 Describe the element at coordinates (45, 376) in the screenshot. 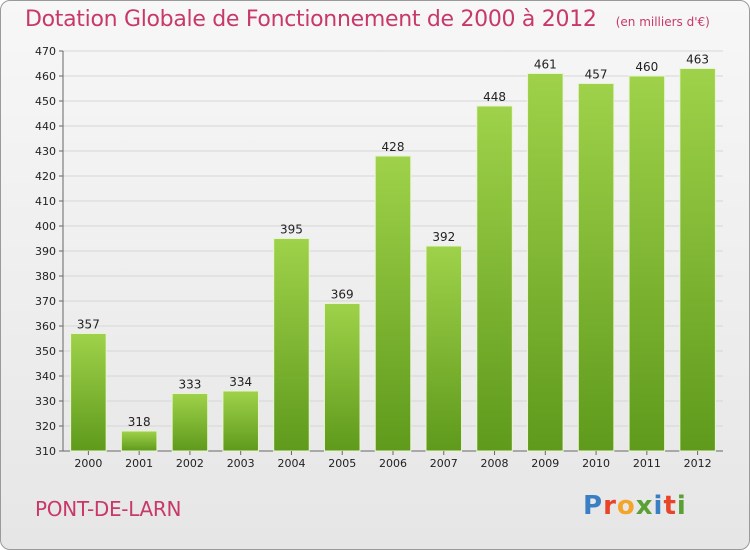

I see `y-tick-label: 340` at that location.